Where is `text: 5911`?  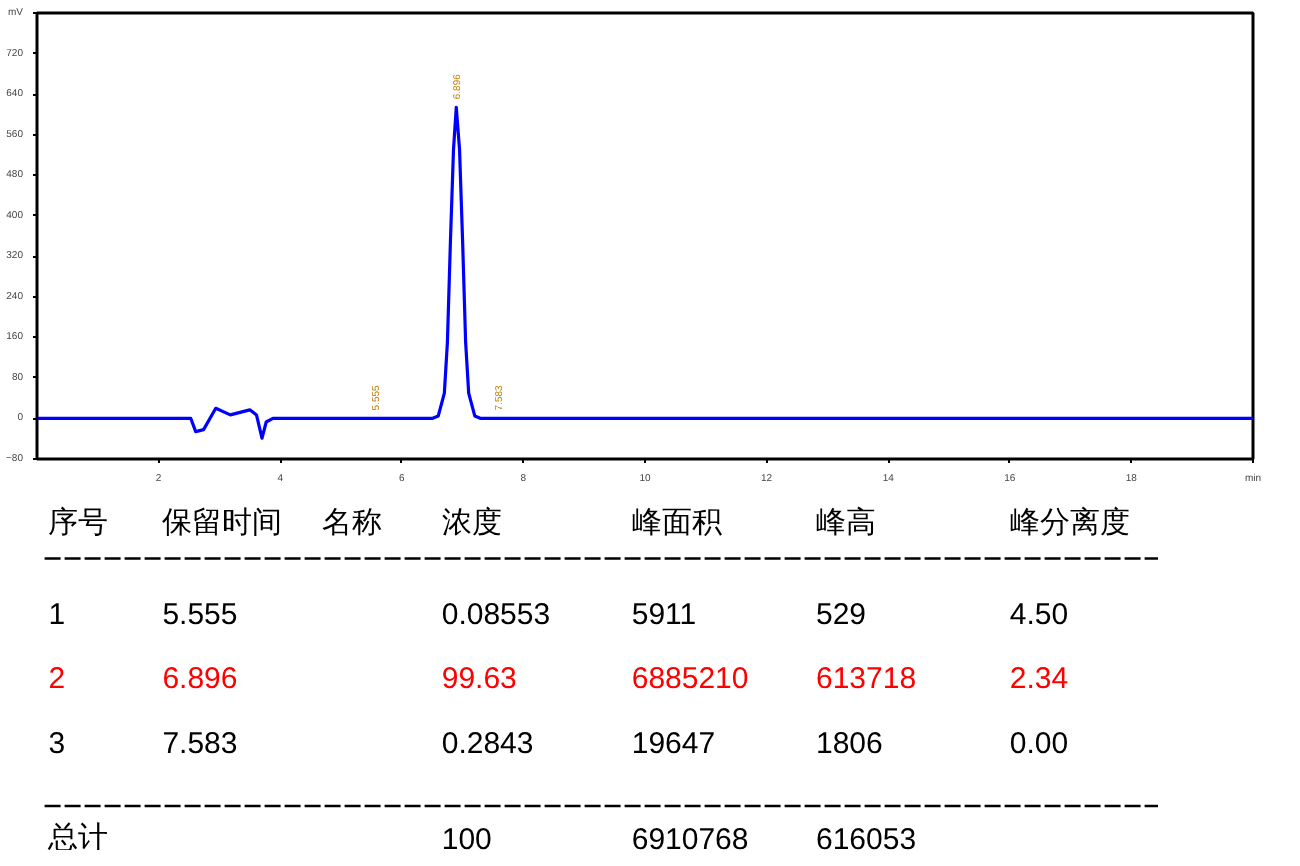
text: 5911 is located at coordinates (664, 615).